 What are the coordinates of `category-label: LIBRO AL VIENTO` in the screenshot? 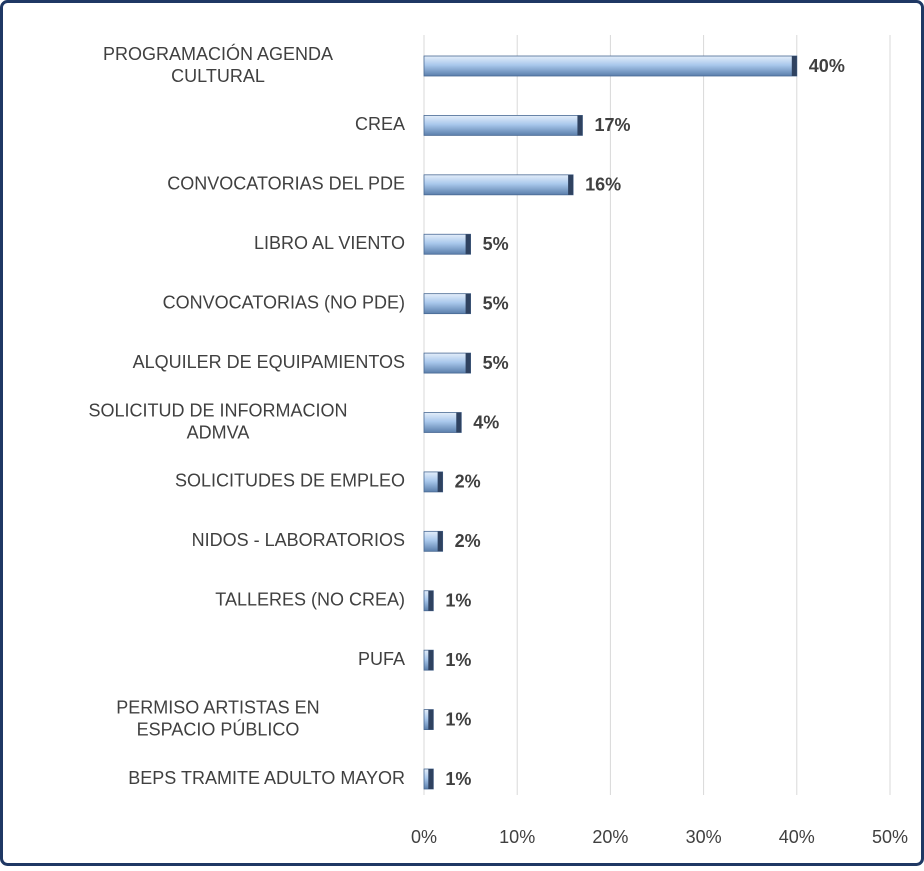 It's located at (329, 243).